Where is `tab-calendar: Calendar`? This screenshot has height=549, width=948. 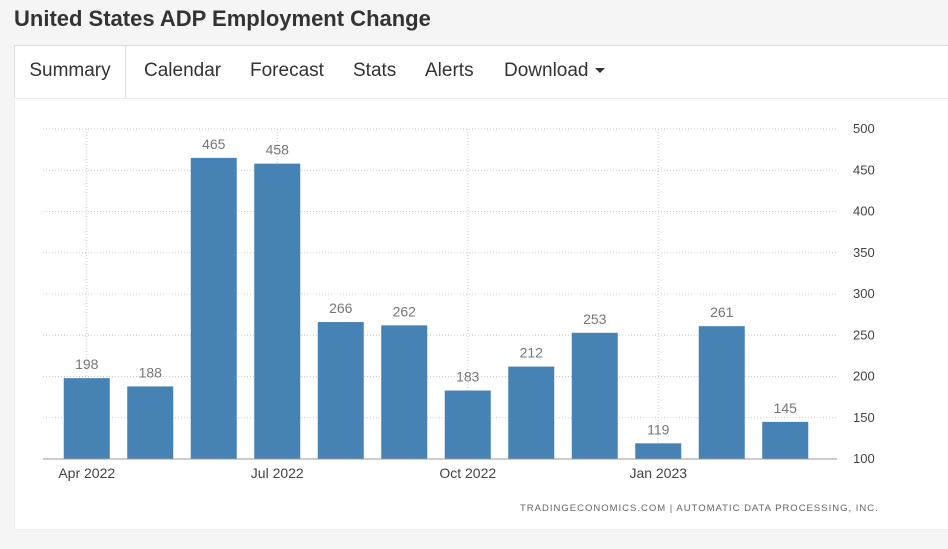
tab-calendar: Calendar is located at coordinates (183, 70).